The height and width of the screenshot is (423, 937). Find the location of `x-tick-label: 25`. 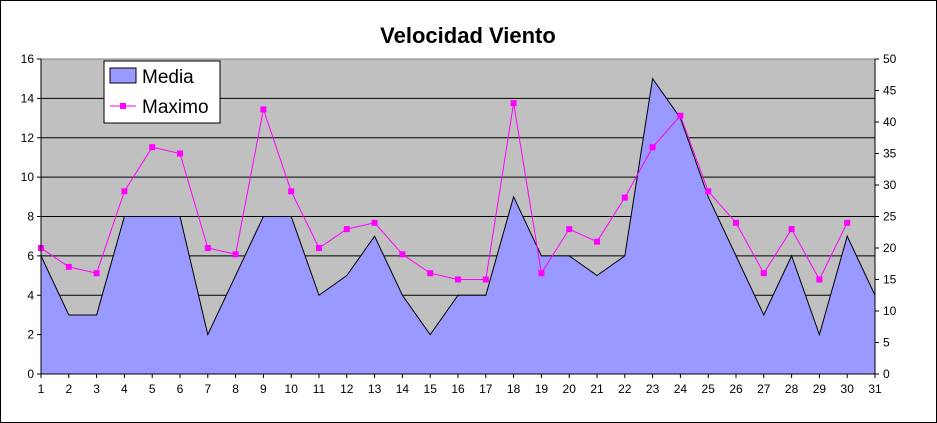

x-tick-label: 25 is located at coordinates (709, 389).